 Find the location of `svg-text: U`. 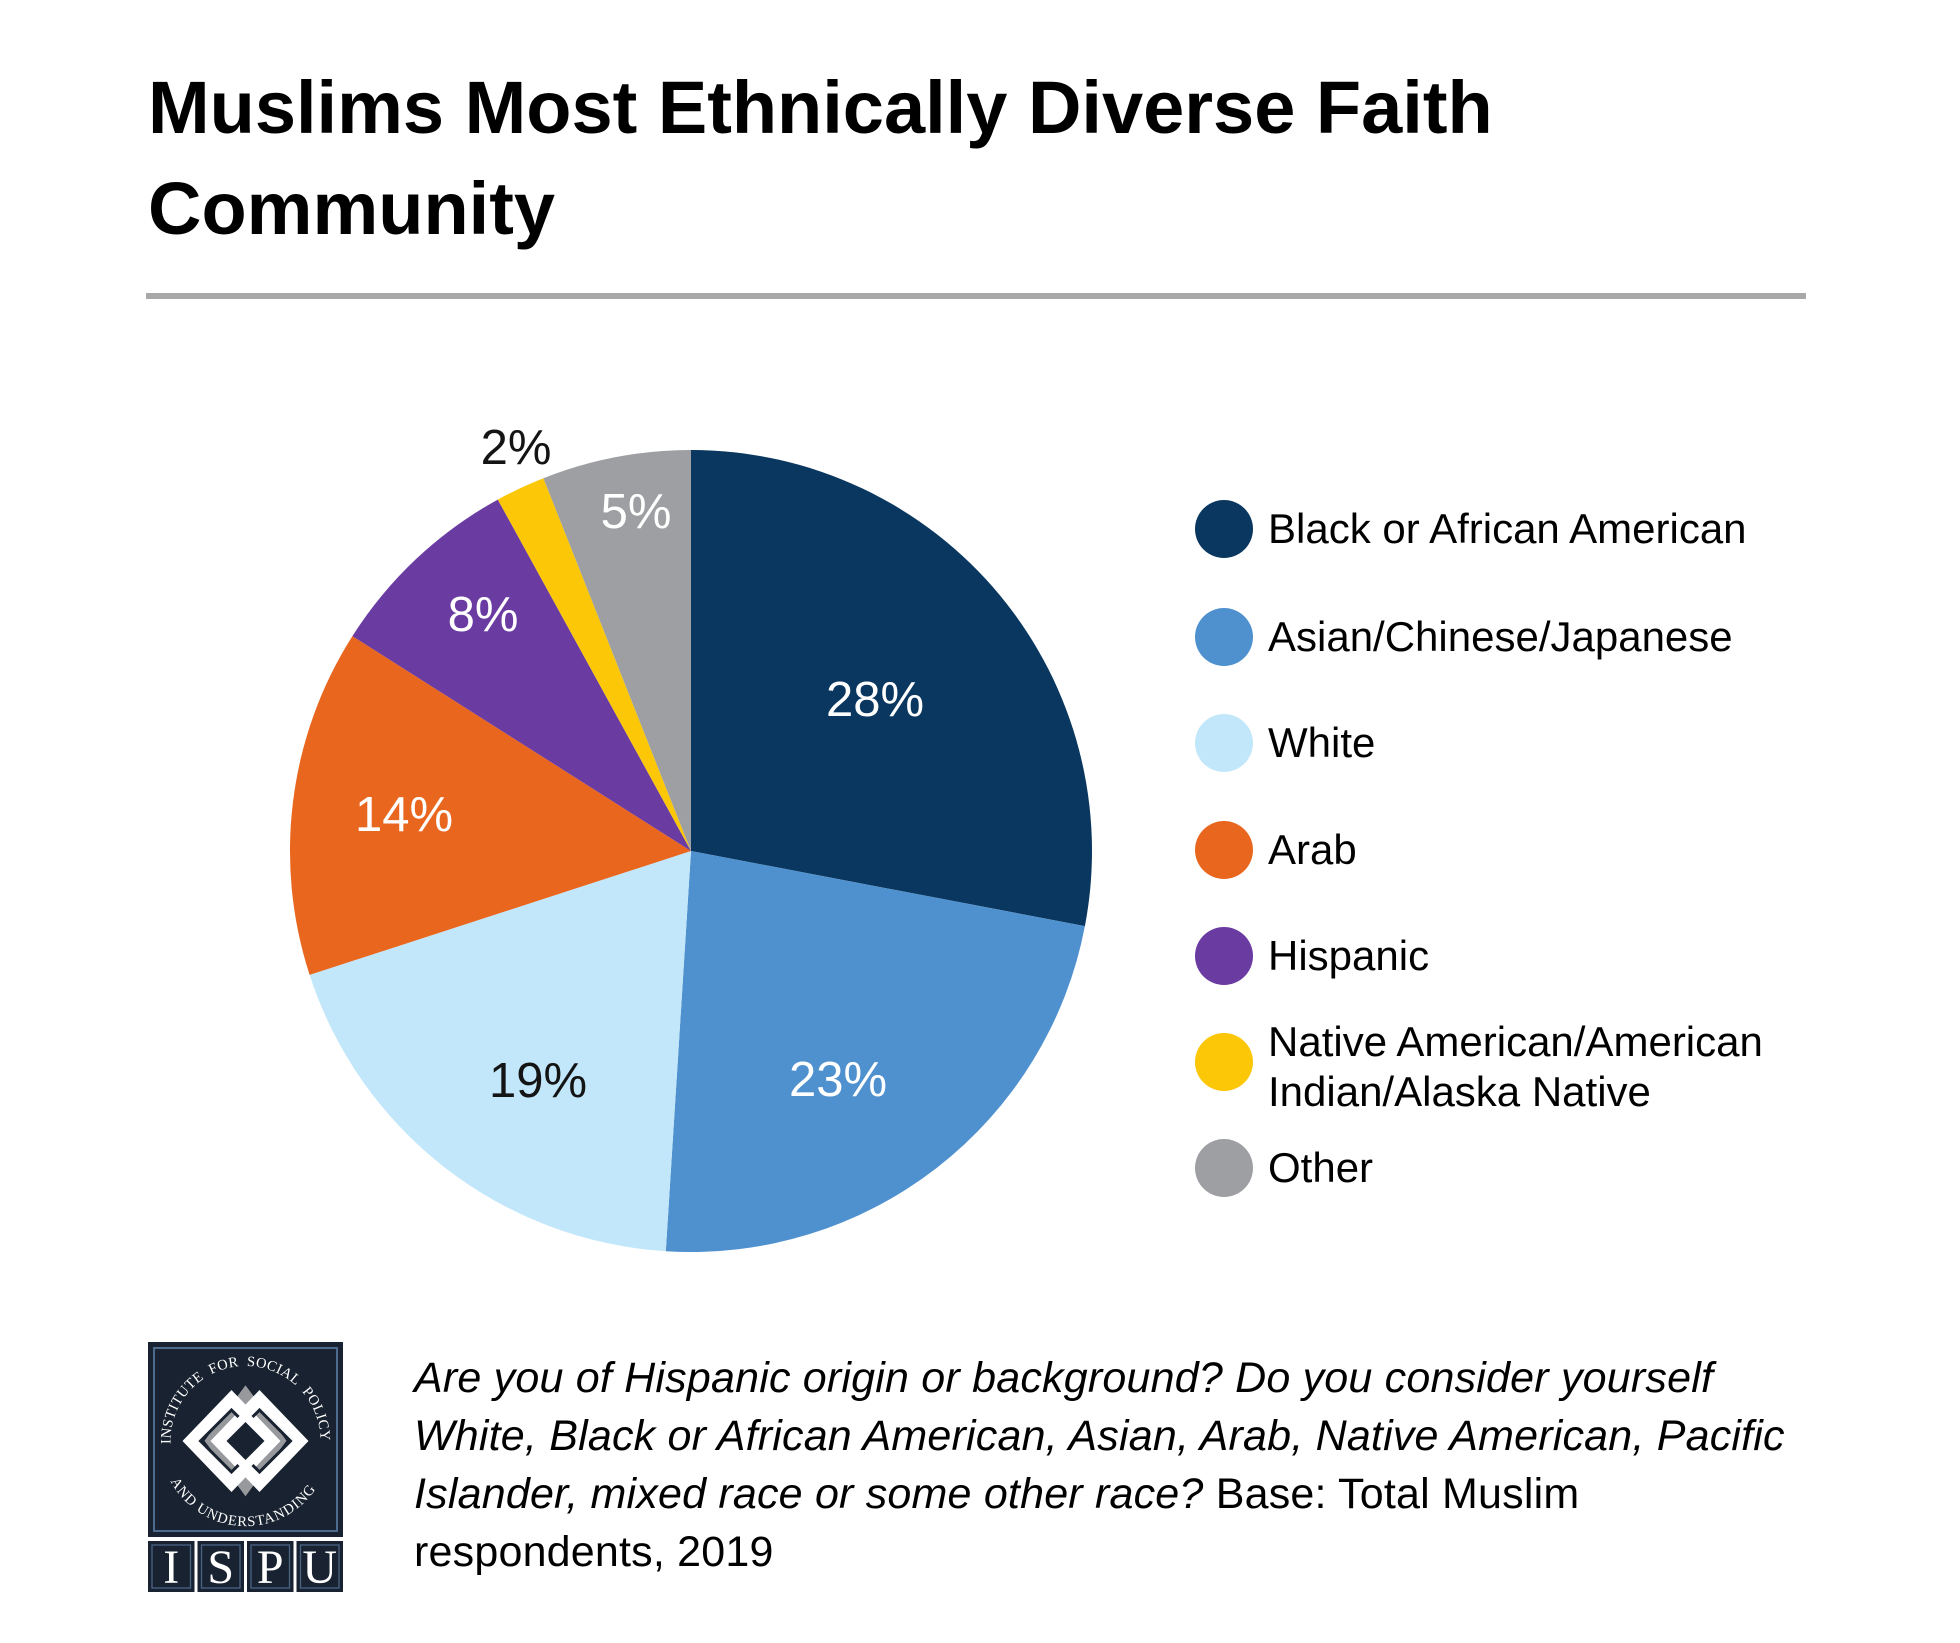

svg-text: U is located at coordinates (319, 1567).